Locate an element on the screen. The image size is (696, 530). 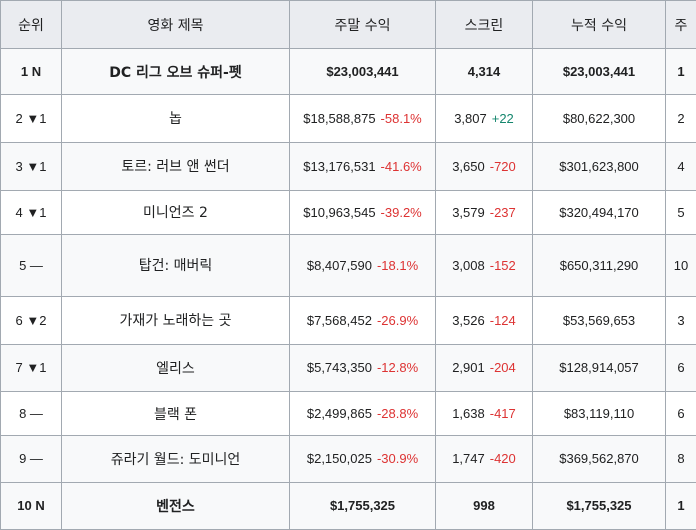
title-cell: 토르: 러브 앤 썬더 is located at coordinates (175, 166).